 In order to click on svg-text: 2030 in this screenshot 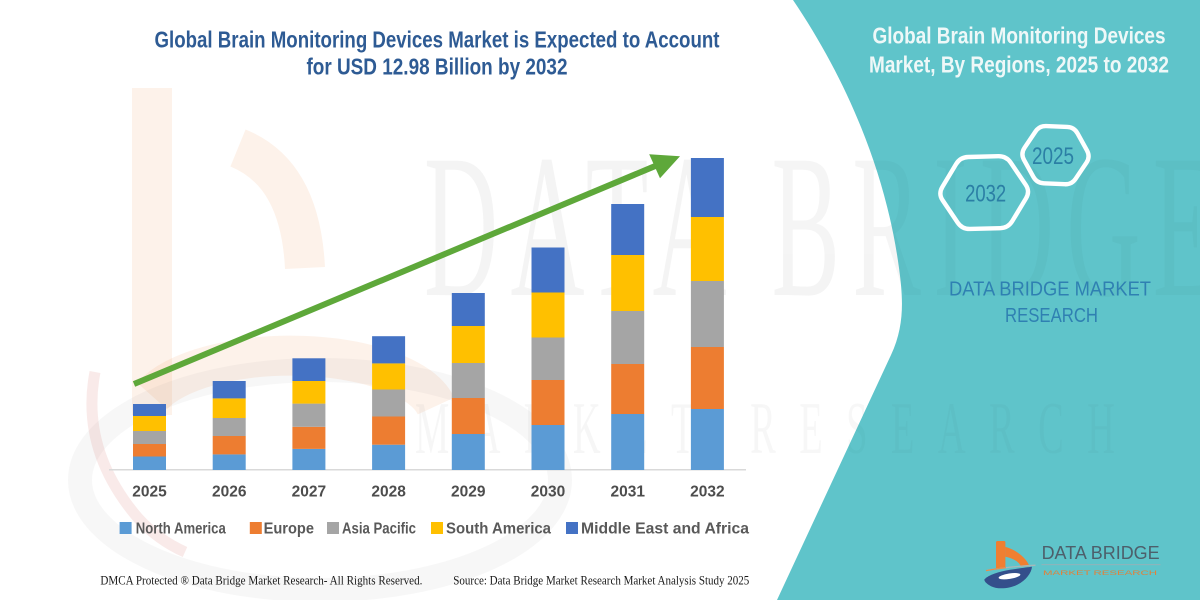, I will do `click(548, 492)`.